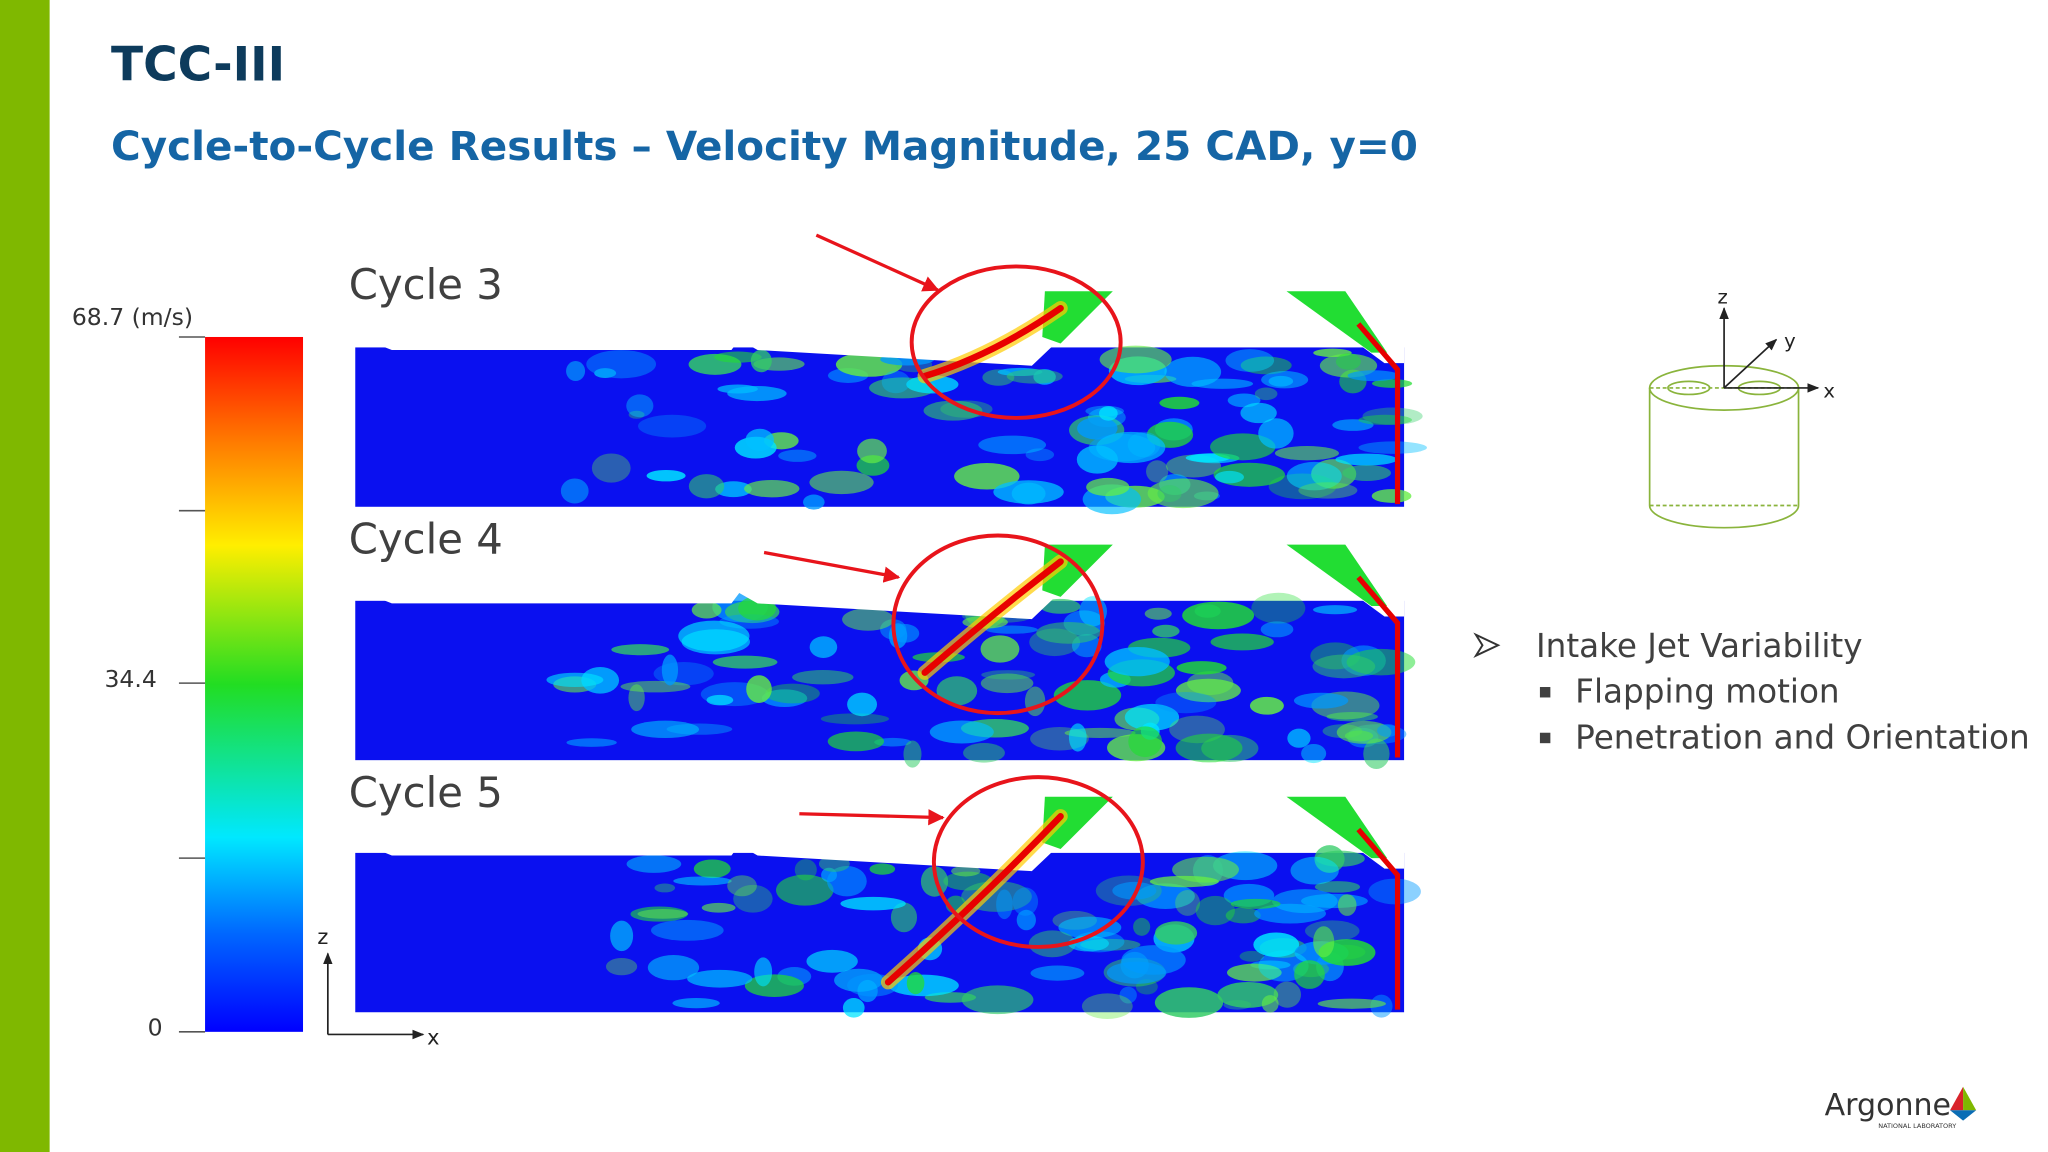  What do you see at coordinates (426, 792) in the screenshot?
I see `cycle-label: Cycle 5` at bounding box center [426, 792].